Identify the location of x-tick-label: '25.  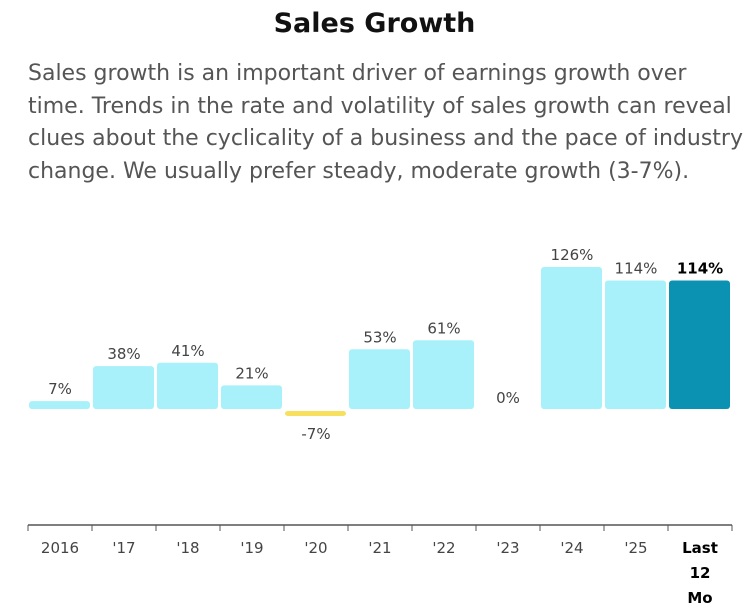
(635, 548).